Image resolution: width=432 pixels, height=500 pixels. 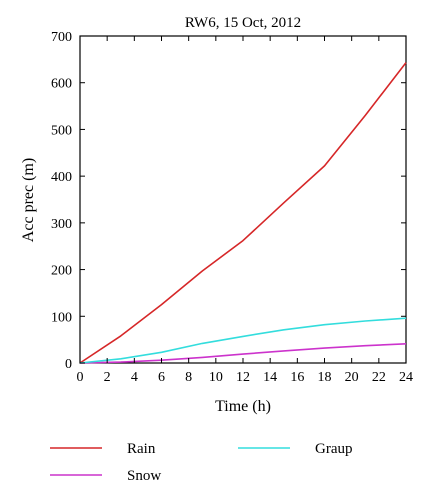 What do you see at coordinates (80, 377) in the screenshot?
I see `x-tick-label: 0` at bounding box center [80, 377].